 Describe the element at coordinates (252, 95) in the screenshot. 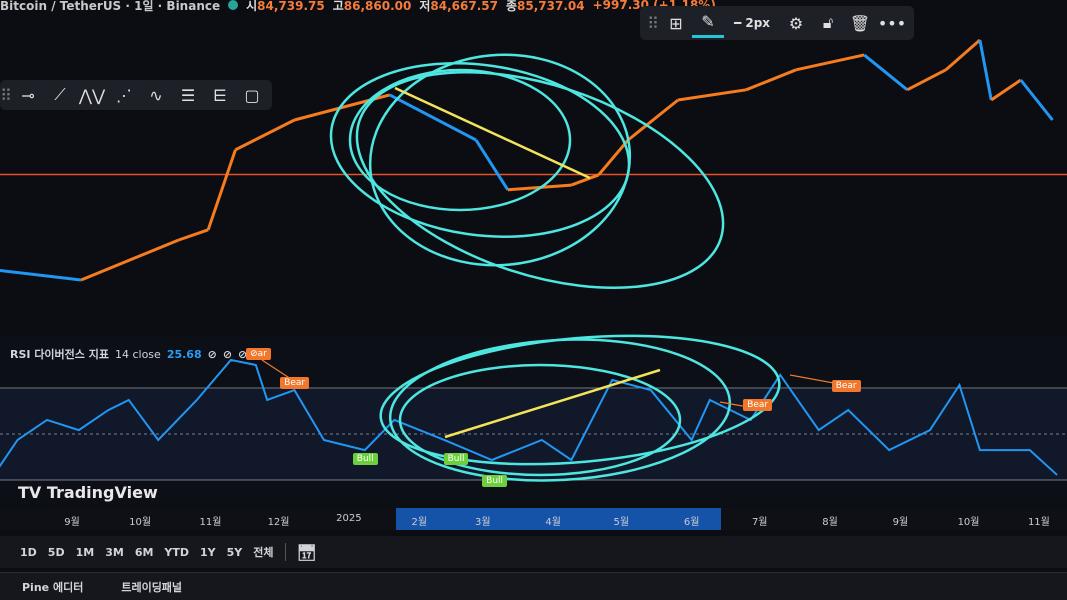

I see `rectangle-icon: ▢` at that location.